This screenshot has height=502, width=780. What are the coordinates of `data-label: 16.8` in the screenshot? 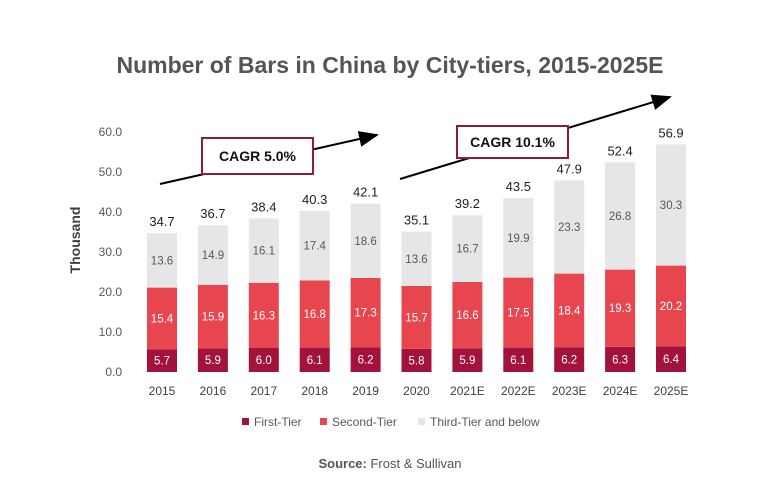 It's located at (315, 315).